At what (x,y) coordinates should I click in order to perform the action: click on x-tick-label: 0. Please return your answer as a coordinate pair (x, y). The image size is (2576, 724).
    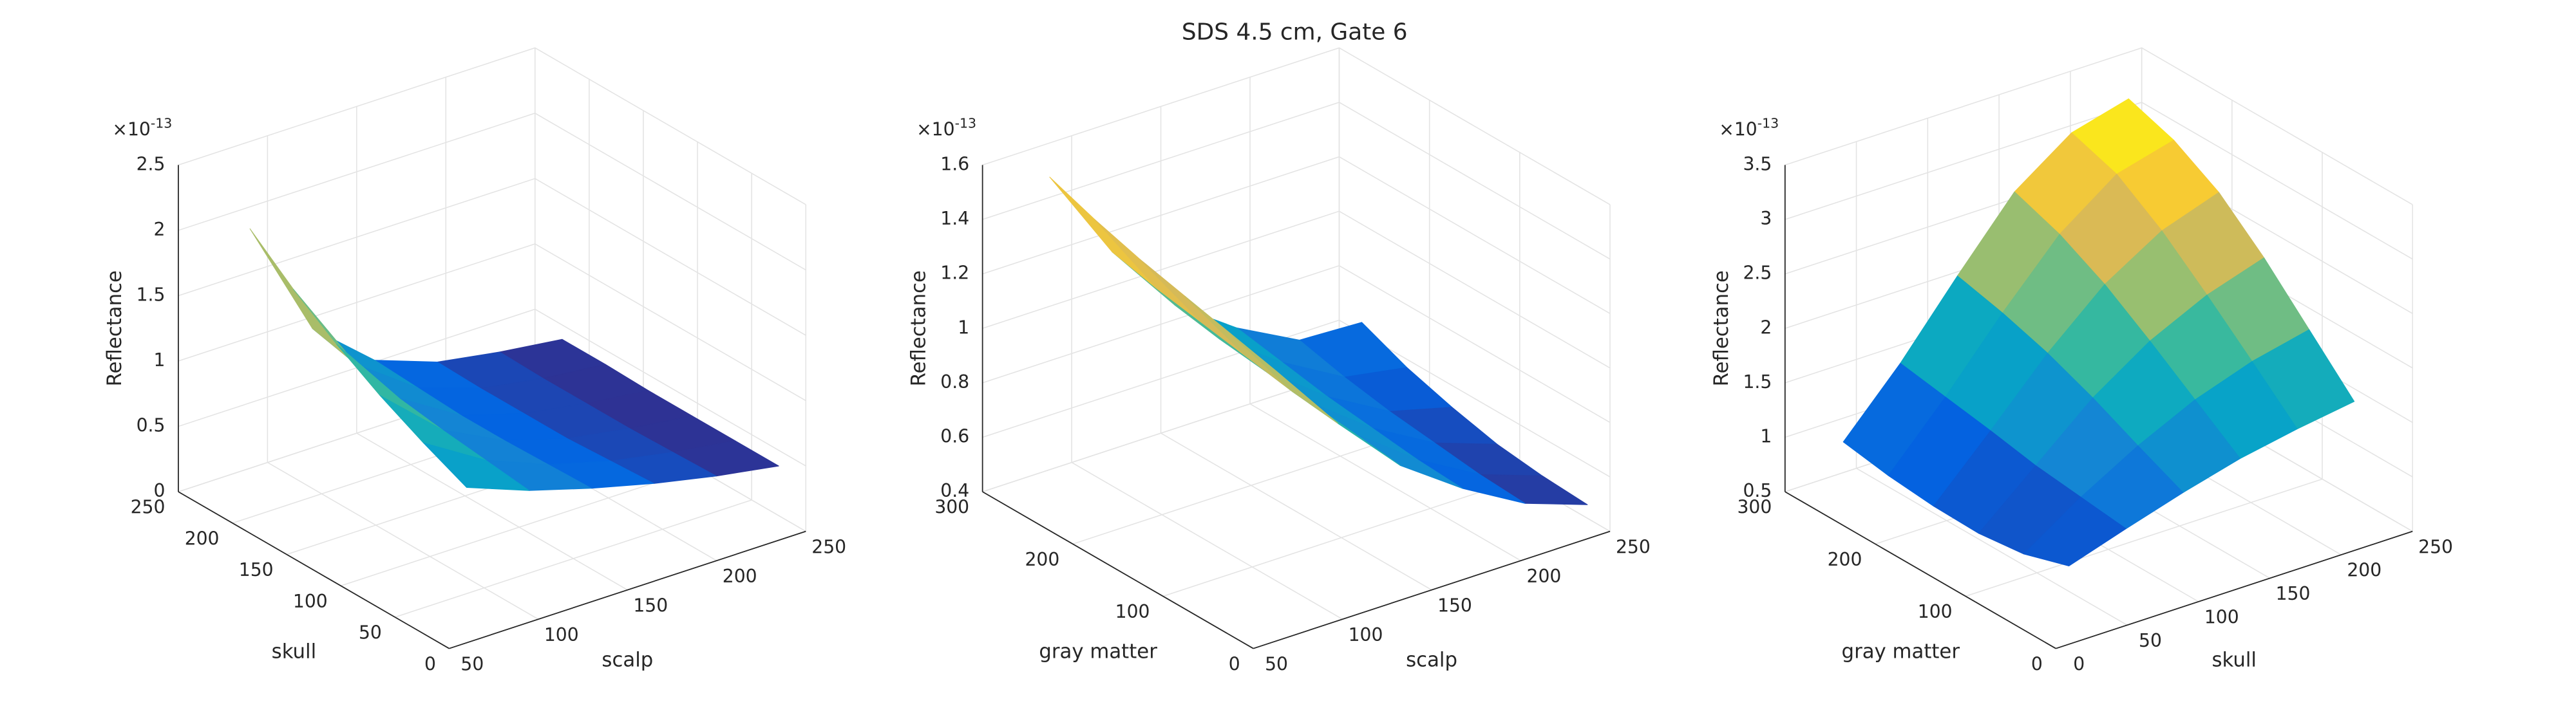
    Looking at the image, I should click on (2079, 663).